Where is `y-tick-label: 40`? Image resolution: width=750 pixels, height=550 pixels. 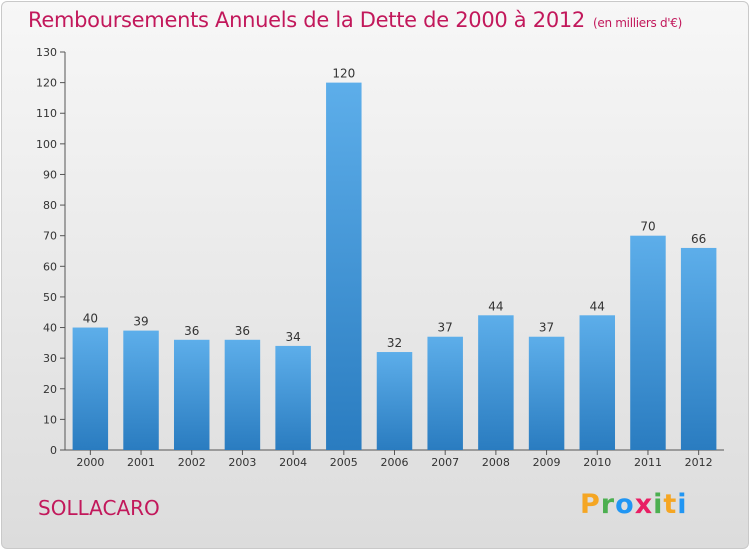
y-tick-label: 40 is located at coordinates (50, 328).